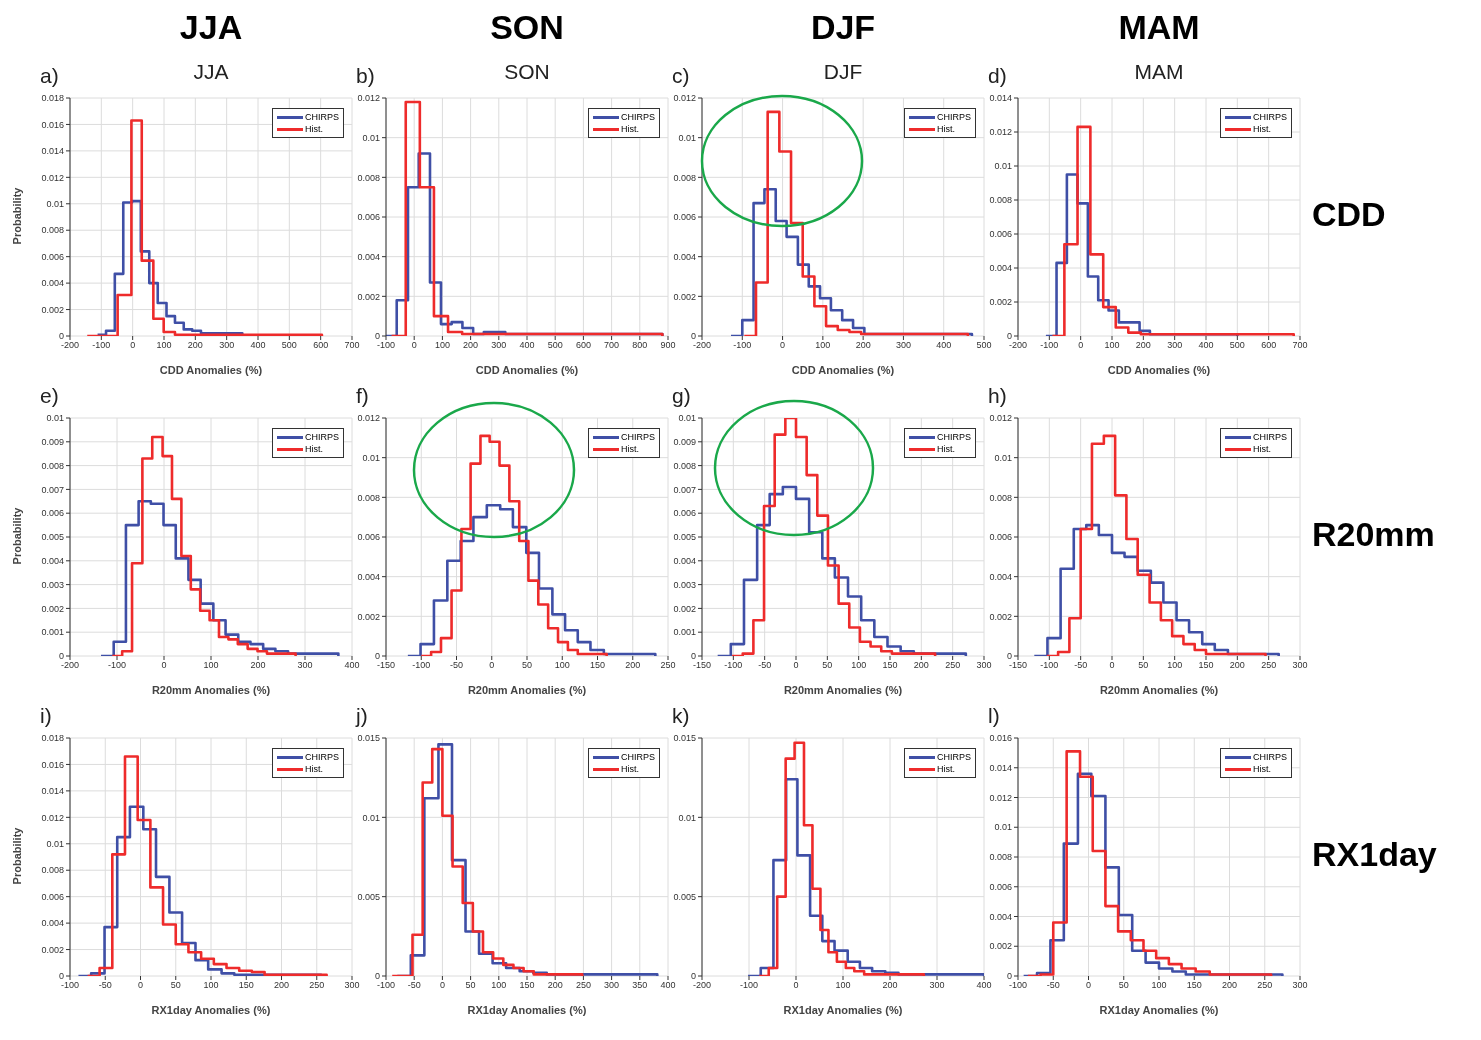 The image size is (1481, 1040). I want to click on y-tick-label: 0.016, so click(52, 124).